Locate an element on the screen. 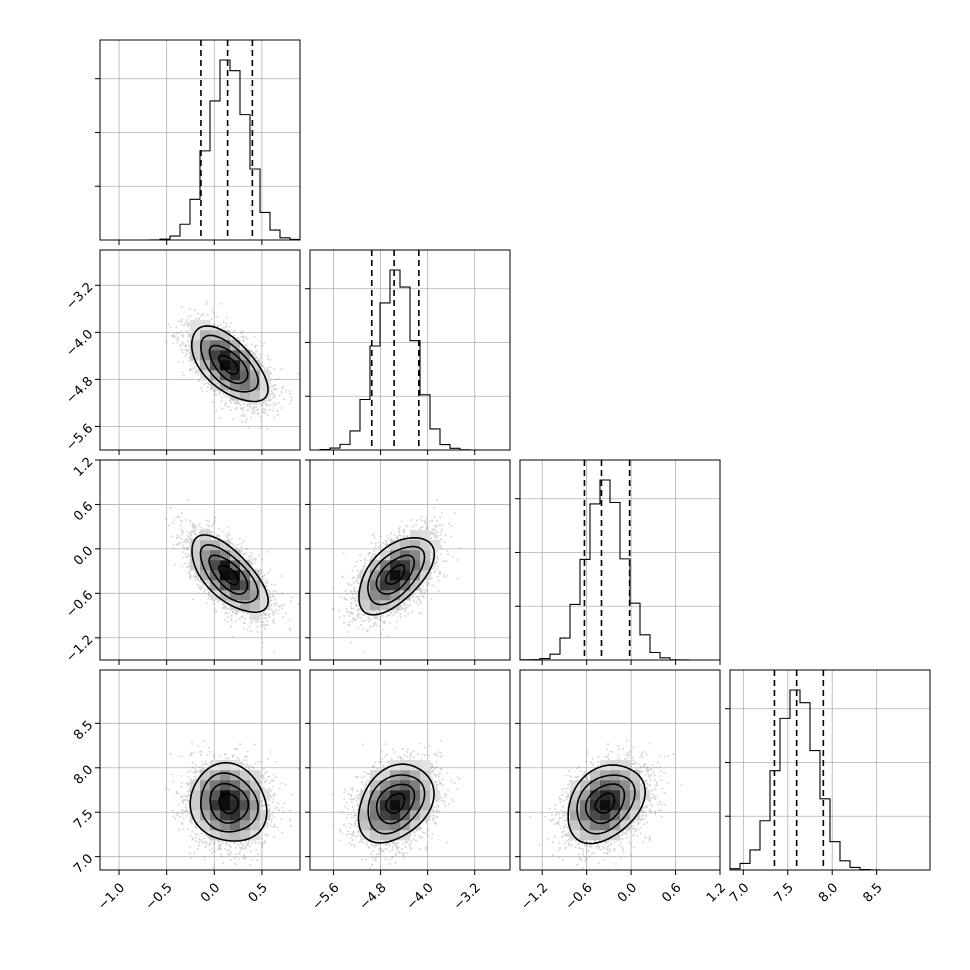 This screenshot has height=970, width=970. x-tick-label: −4.0 is located at coordinates (420, 896).